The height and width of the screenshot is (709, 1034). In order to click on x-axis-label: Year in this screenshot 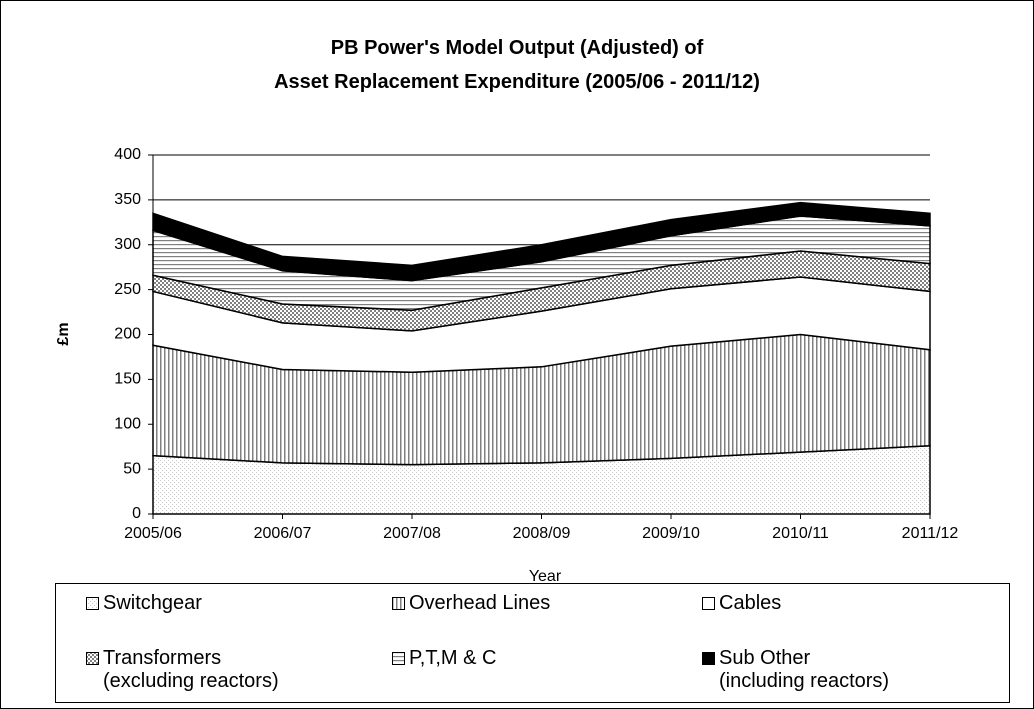, I will do `click(545, 576)`.